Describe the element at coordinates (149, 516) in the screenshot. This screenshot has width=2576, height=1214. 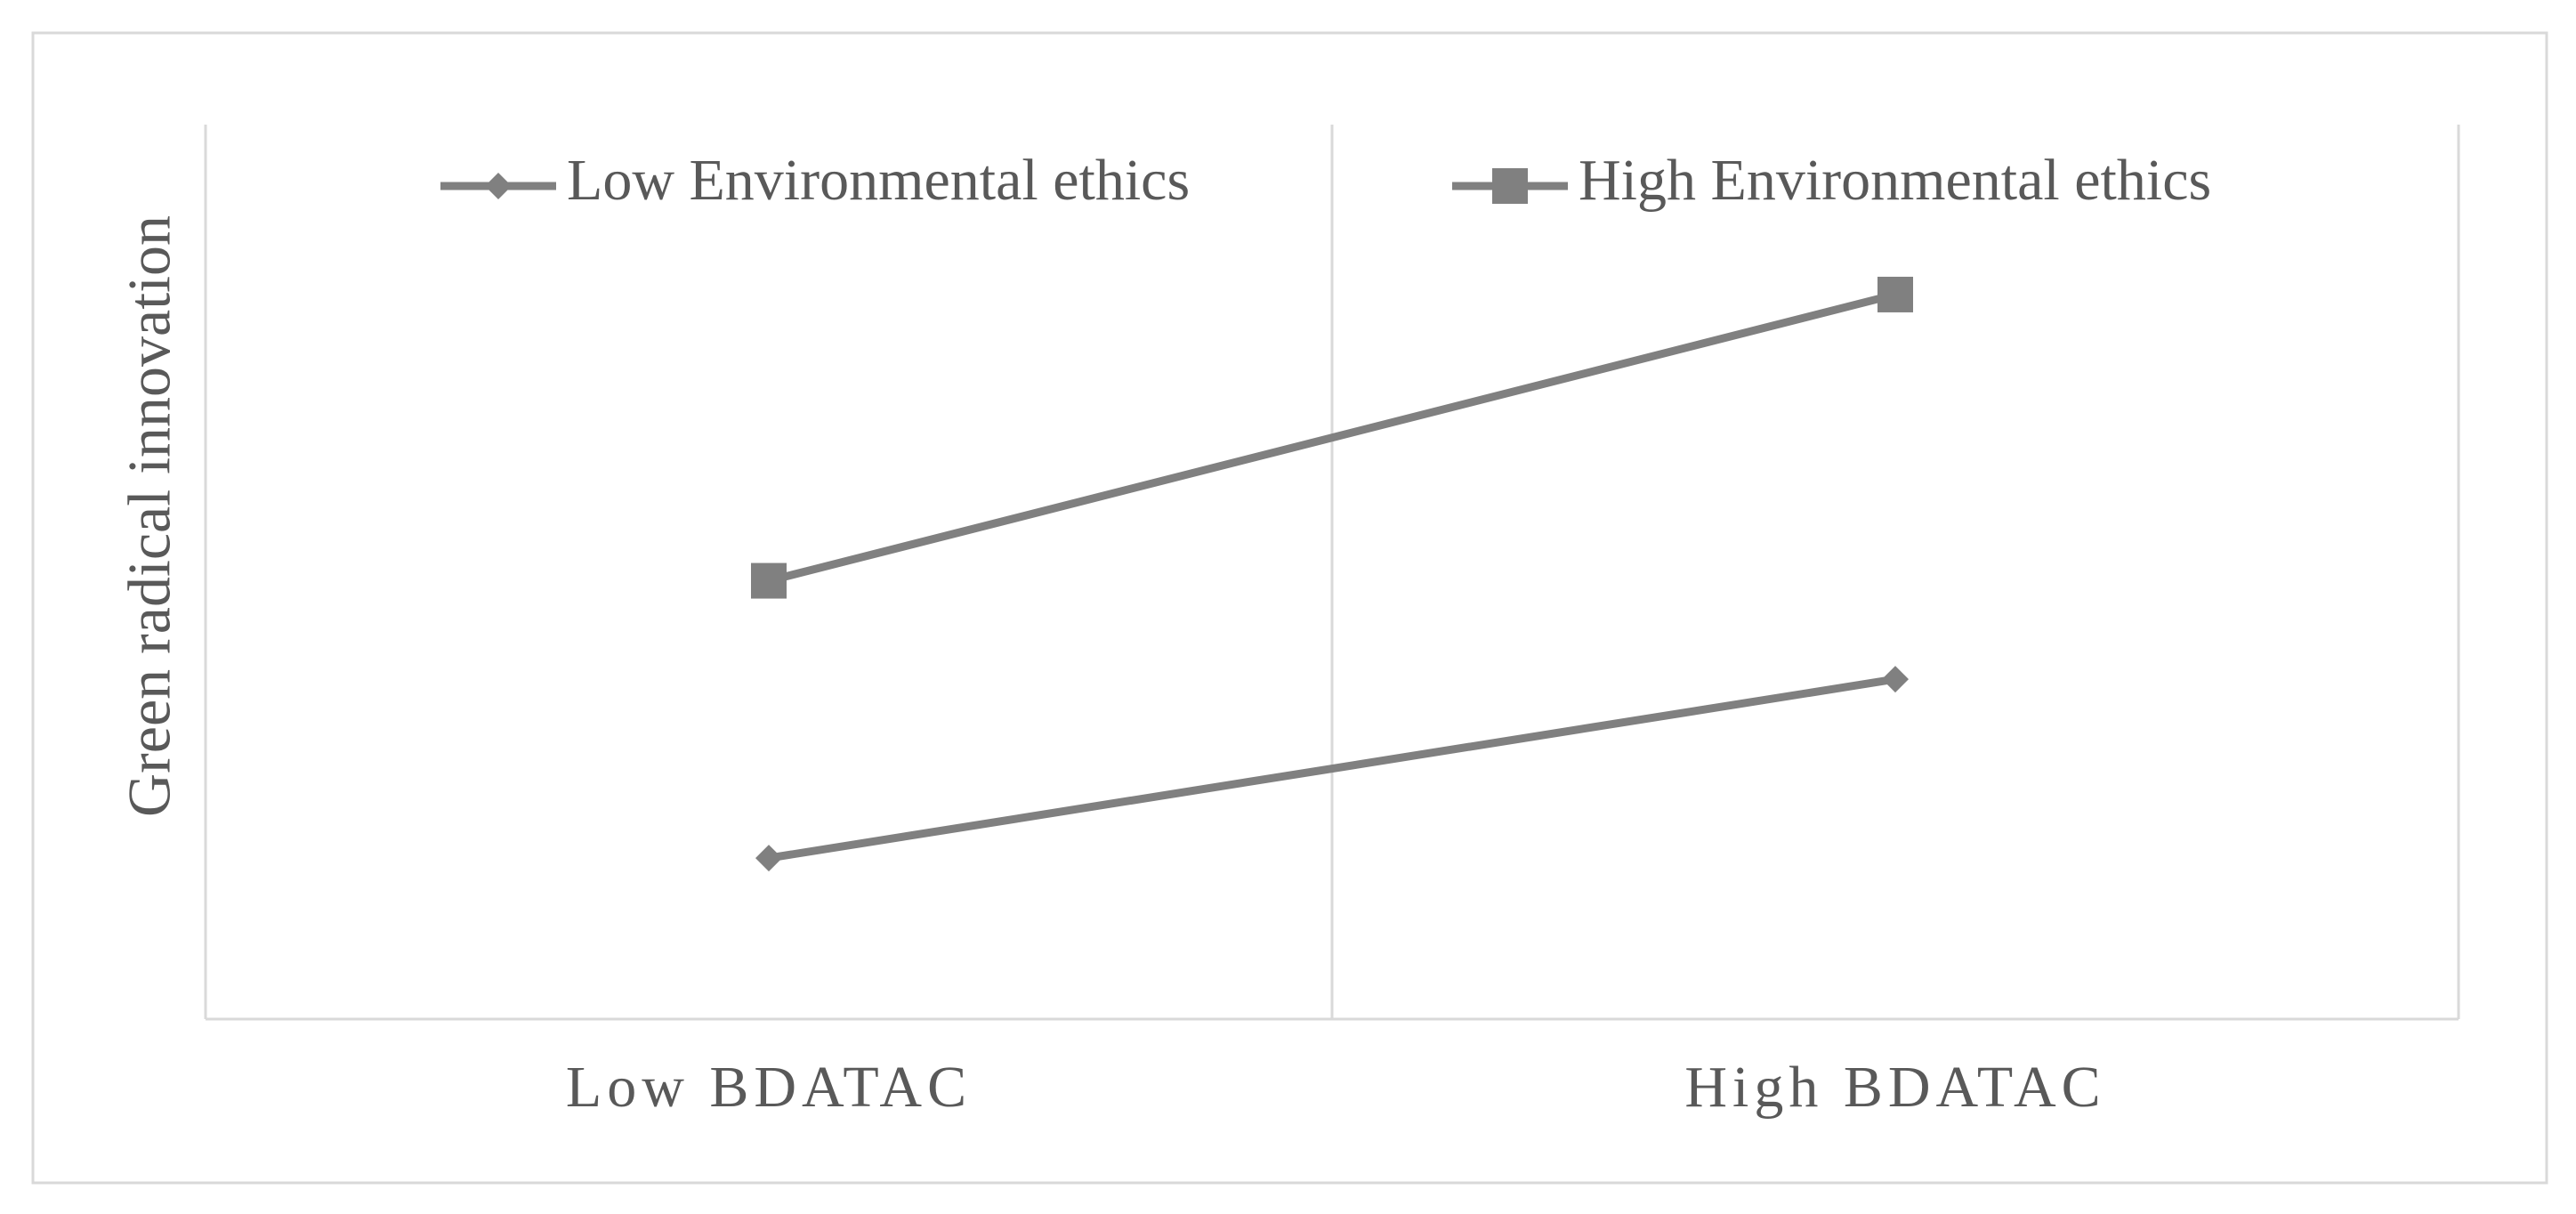
I see `y-axis-label: Green radical innovation` at that location.